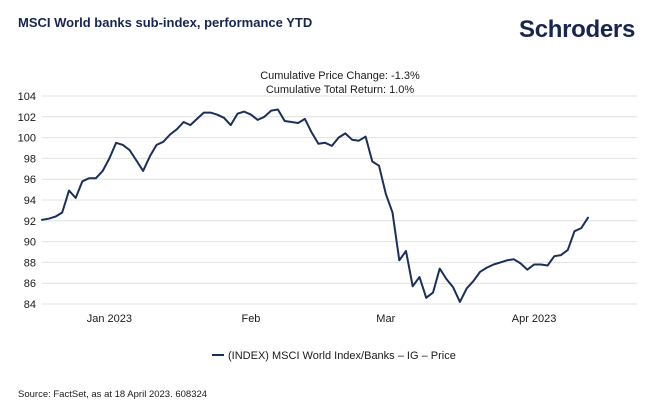 This screenshot has height=420, width=657. What do you see at coordinates (576, 29) in the screenshot?
I see `brand-logo: Schroders` at bounding box center [576, 29].